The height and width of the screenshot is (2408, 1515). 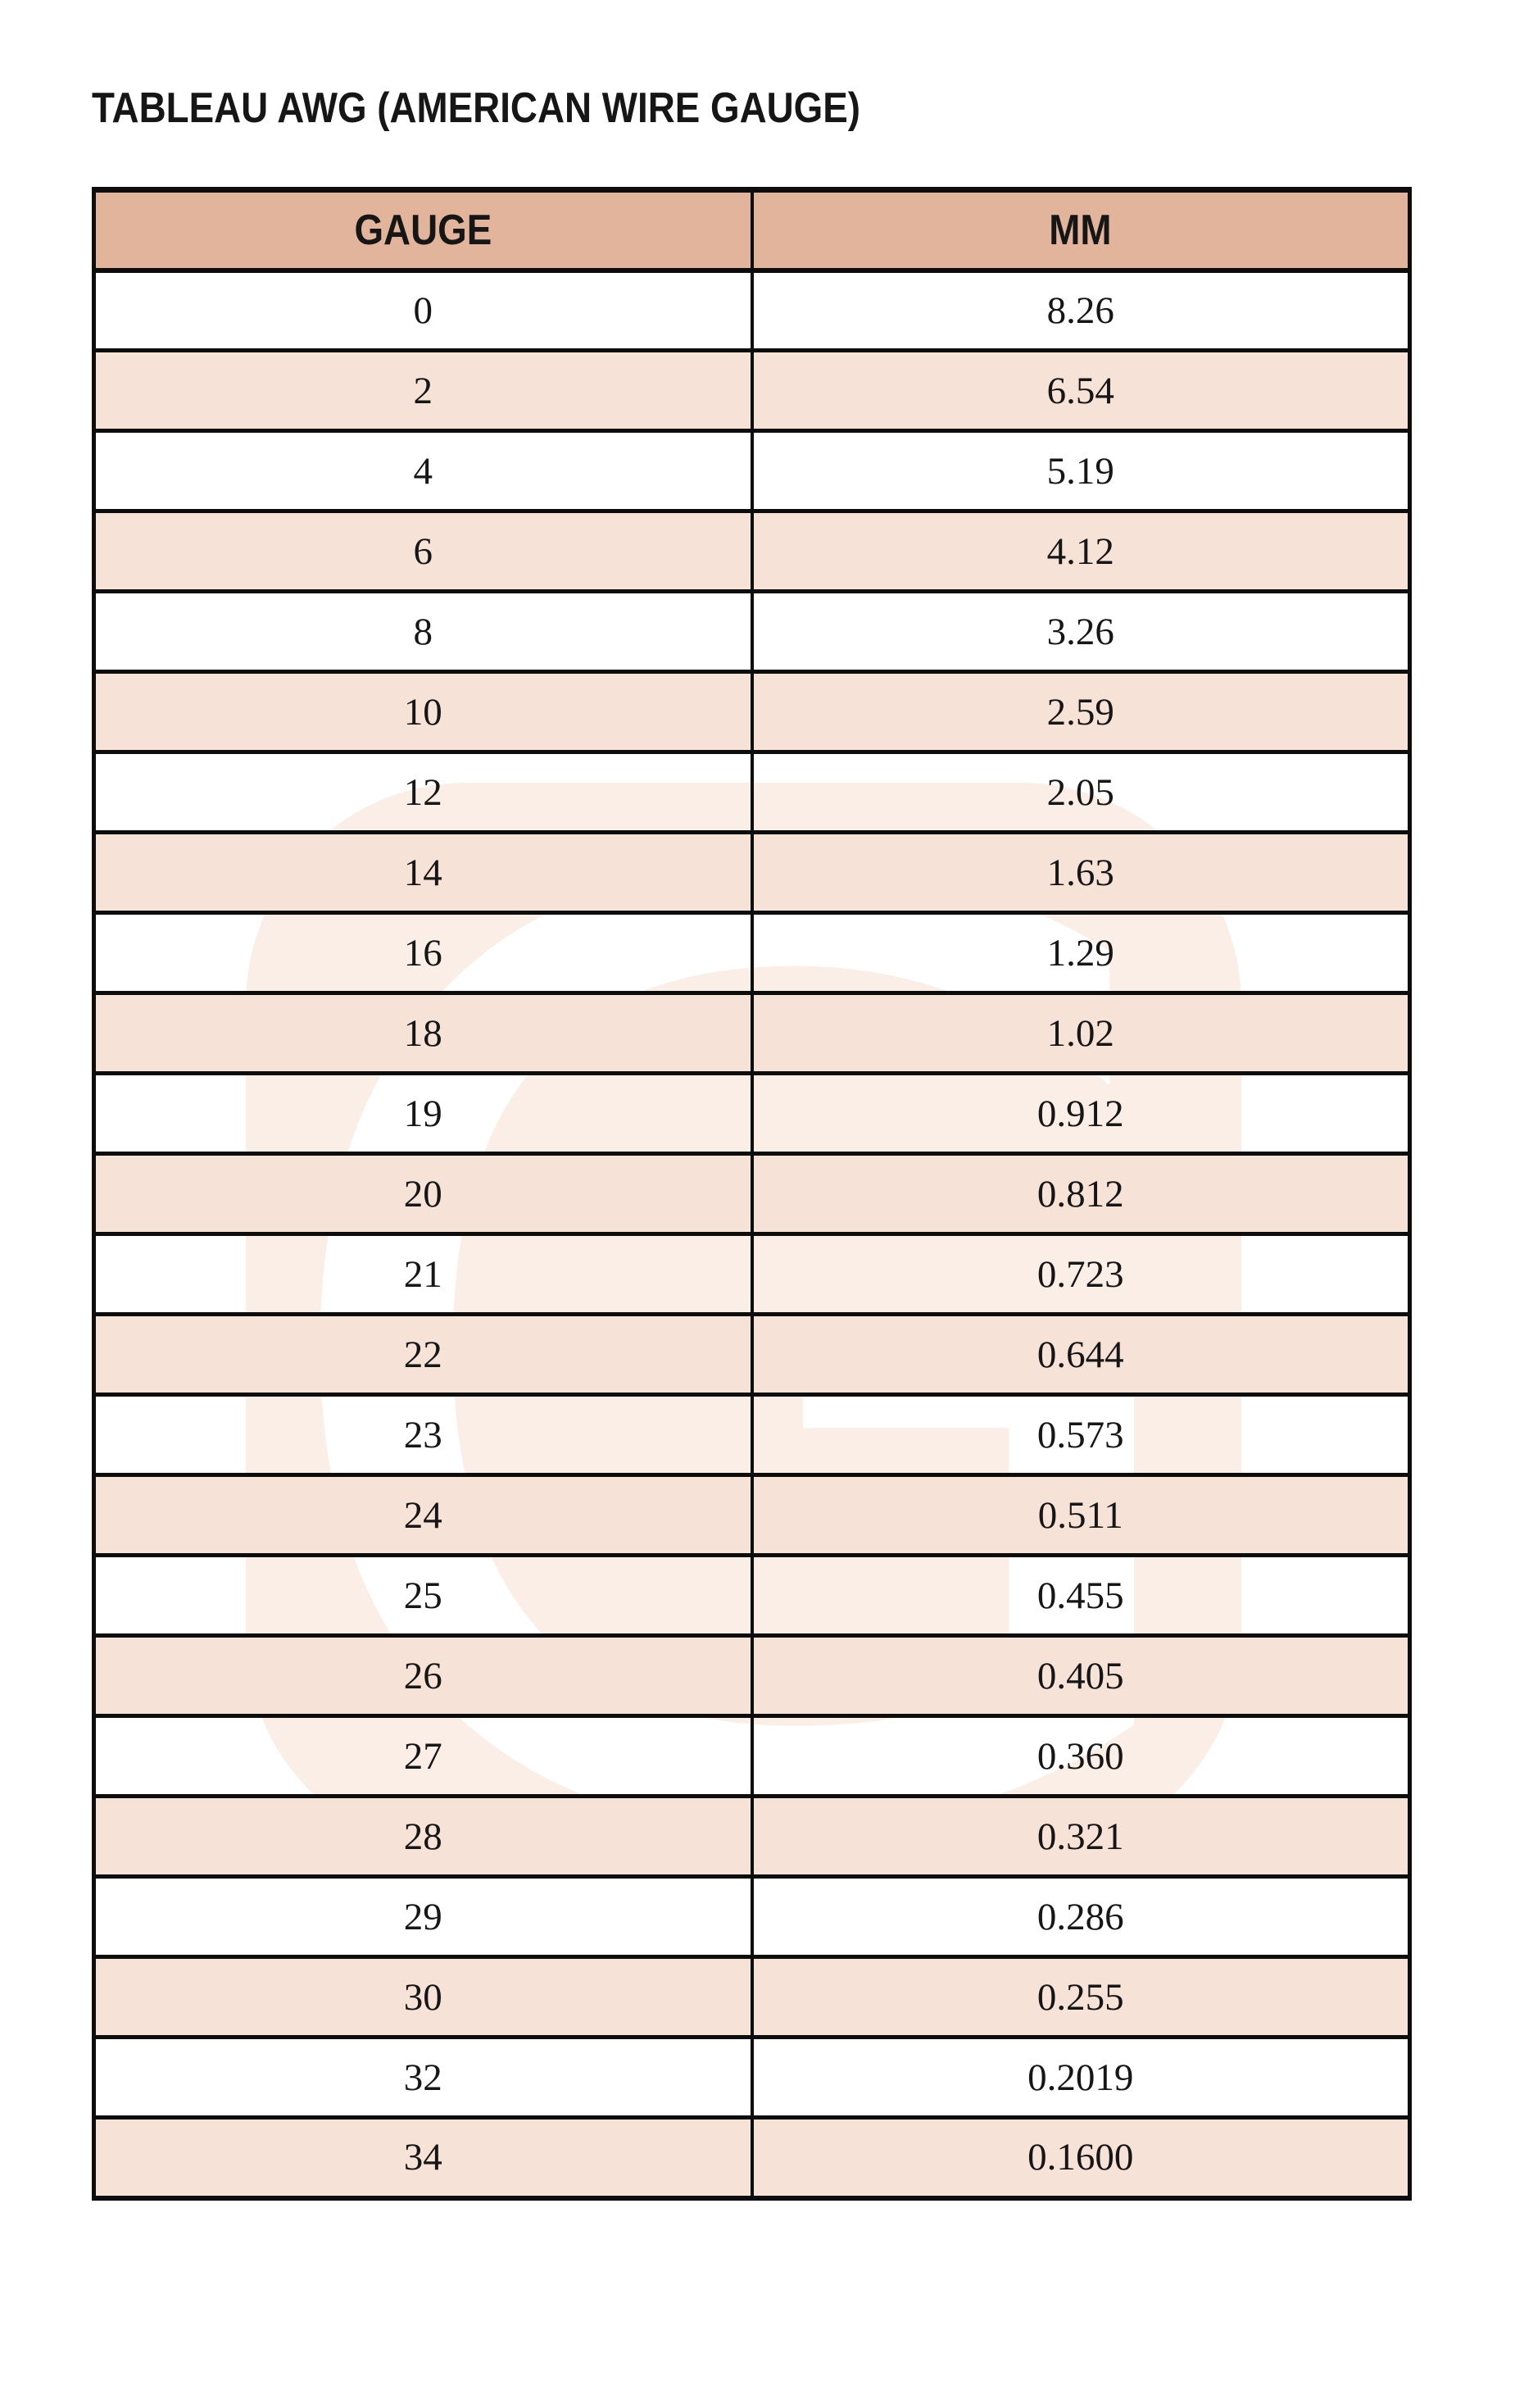 I want to click on table-row: 19 0.912, so click(x=751, y=1113).